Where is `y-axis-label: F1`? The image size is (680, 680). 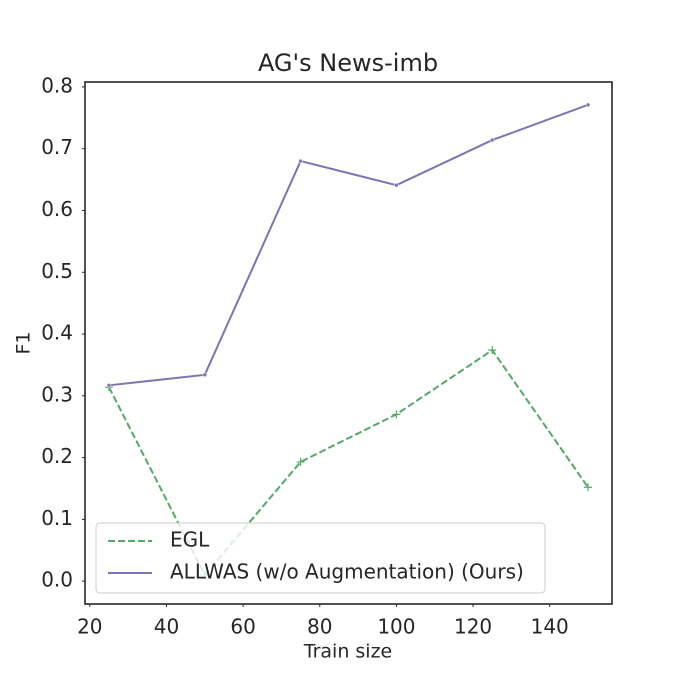
y-axis-label: F1 is located at coordinates (24, 342).